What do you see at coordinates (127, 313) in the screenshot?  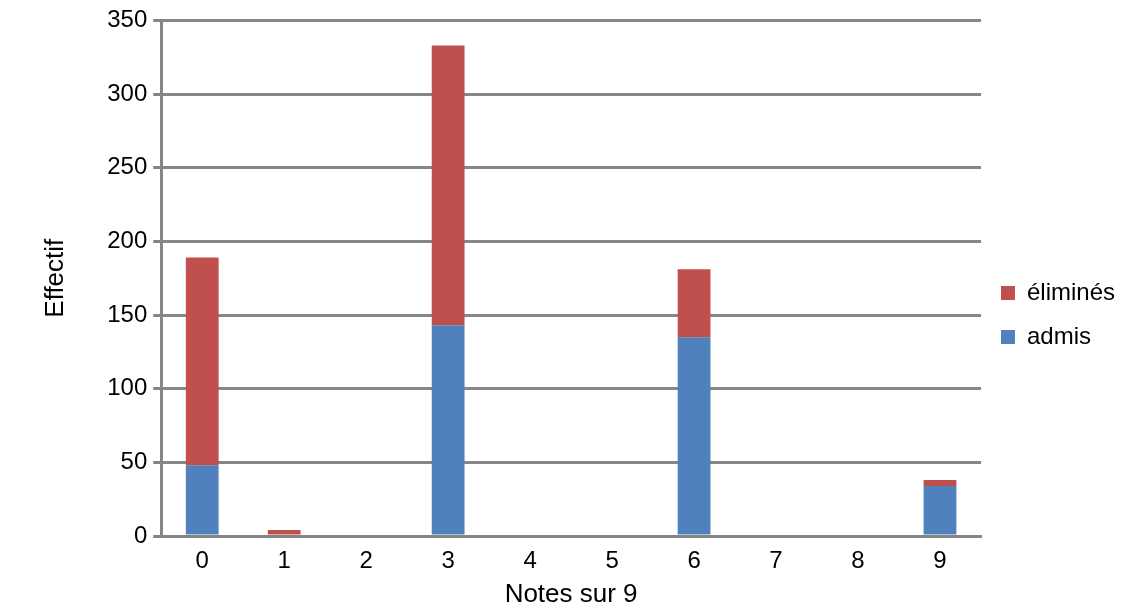 I see `y-tick-label: 150` at bounding box center [127, 313].